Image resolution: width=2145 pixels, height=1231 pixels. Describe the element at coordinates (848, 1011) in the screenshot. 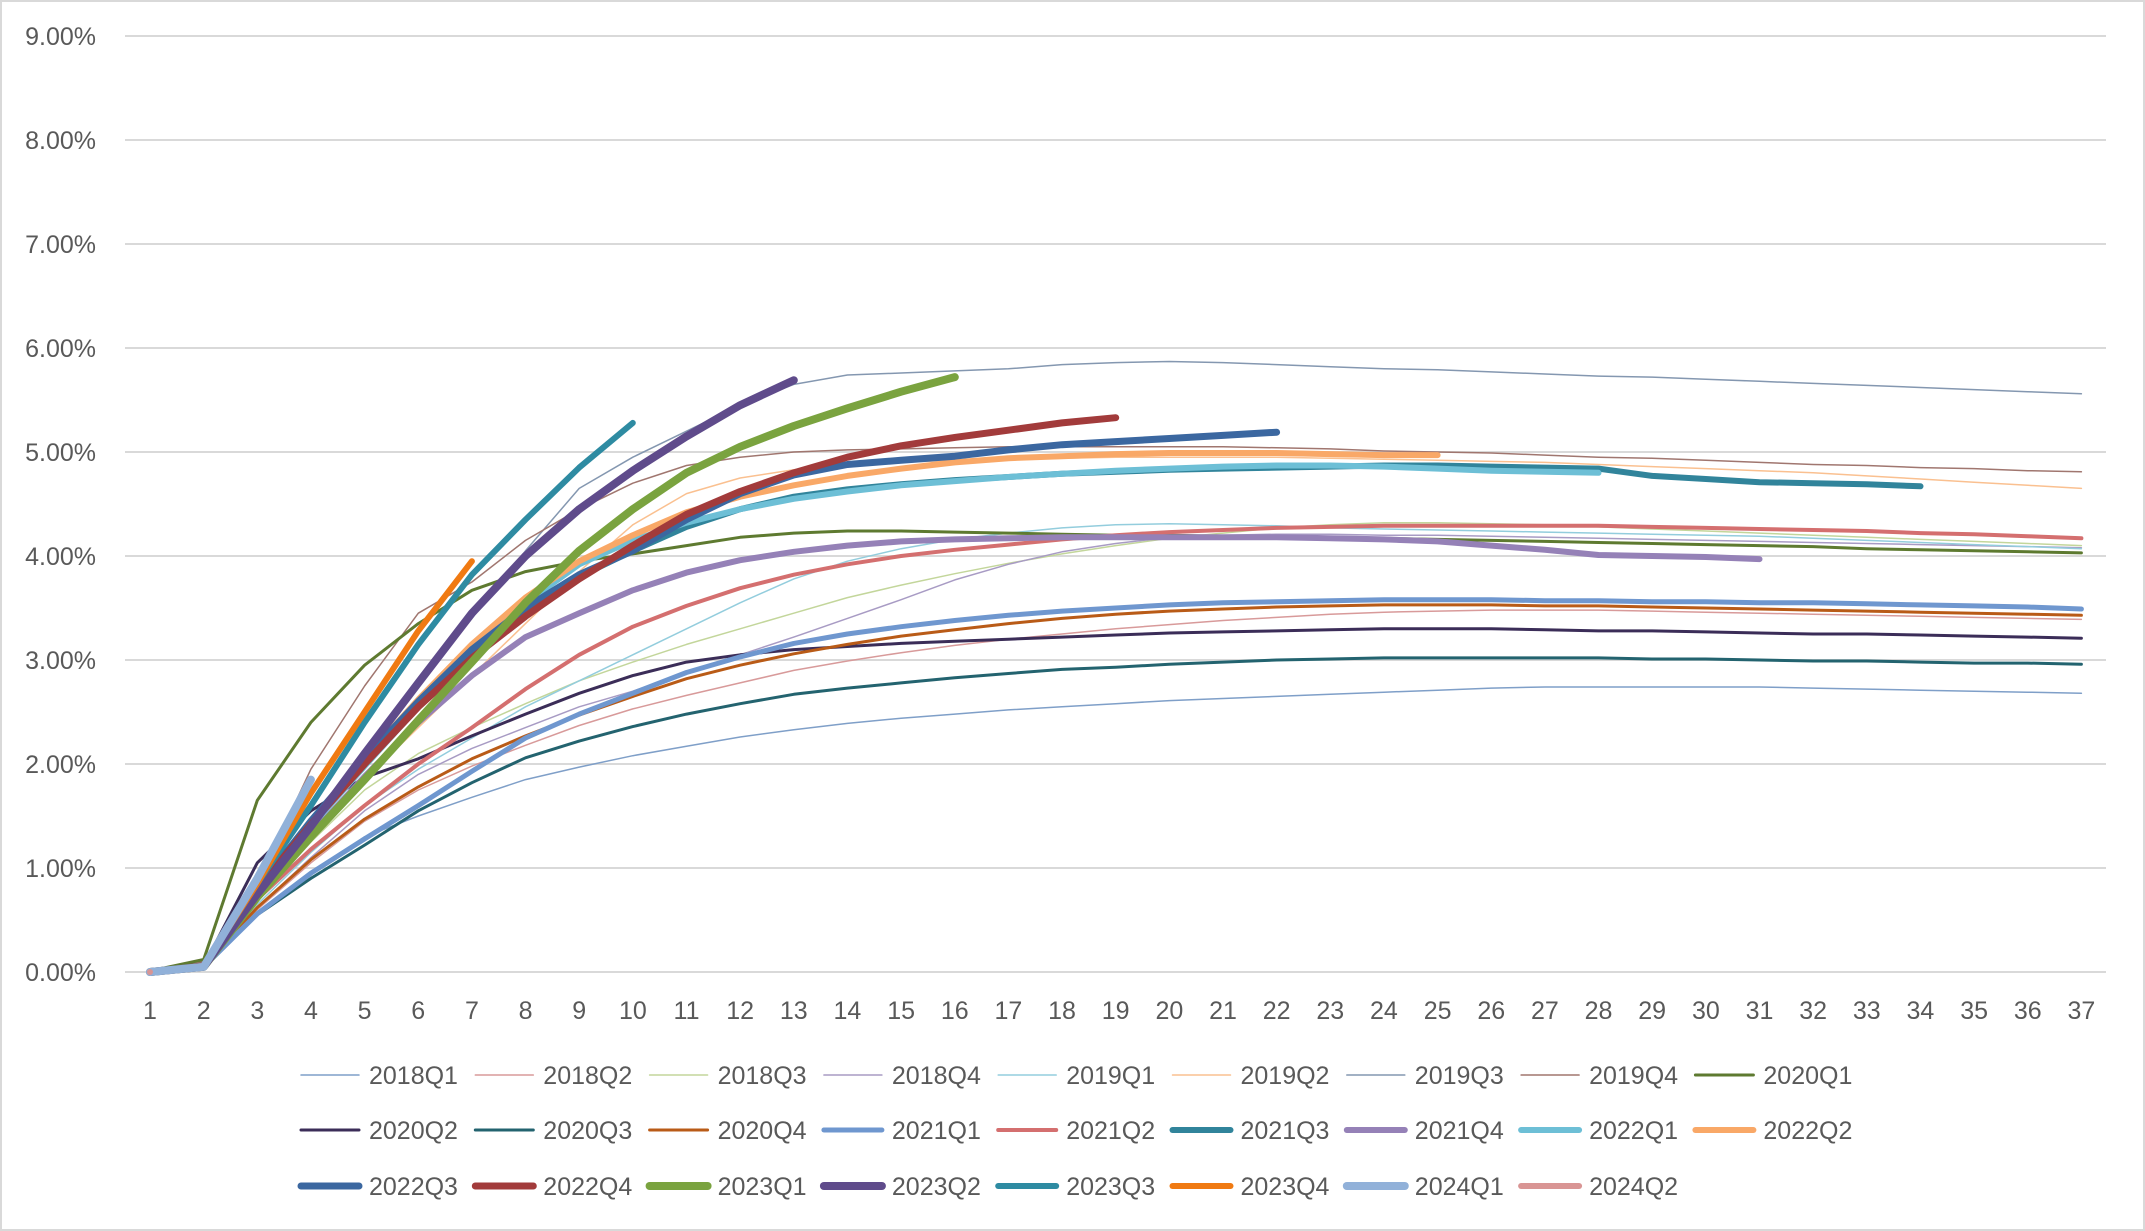

I see `x-tick-label: 14` at that location.